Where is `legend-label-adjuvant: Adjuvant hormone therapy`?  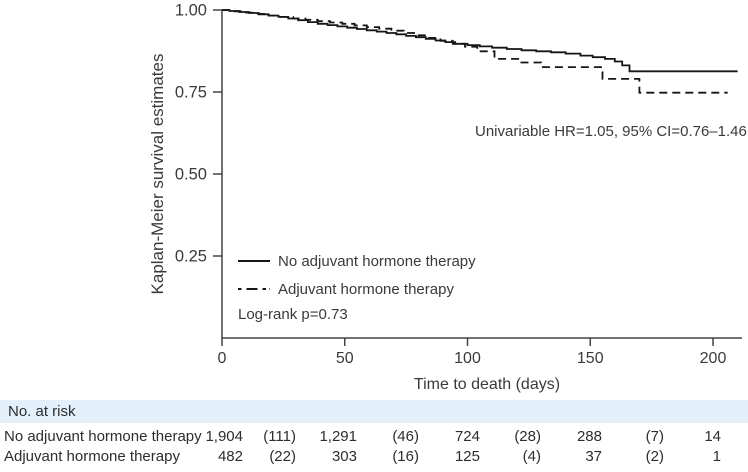
legend-label-adjuvant: Adjuvant hormone therapy is located at coordinates (366, 289).